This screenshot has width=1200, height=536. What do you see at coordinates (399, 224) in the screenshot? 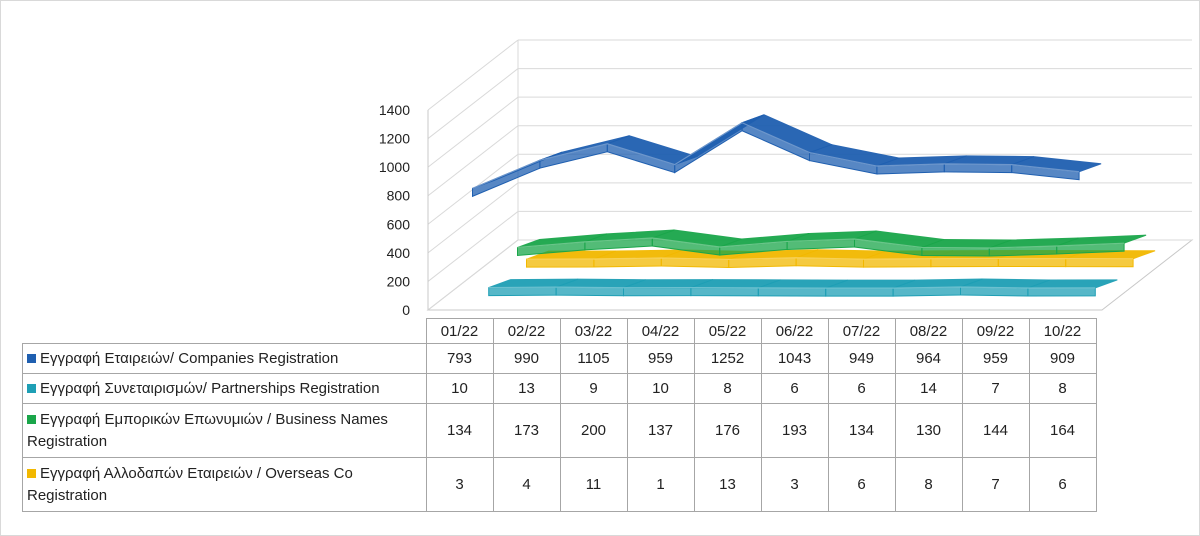
I see `y-axis-tick-label: 600` at bounding box center [399, 224].